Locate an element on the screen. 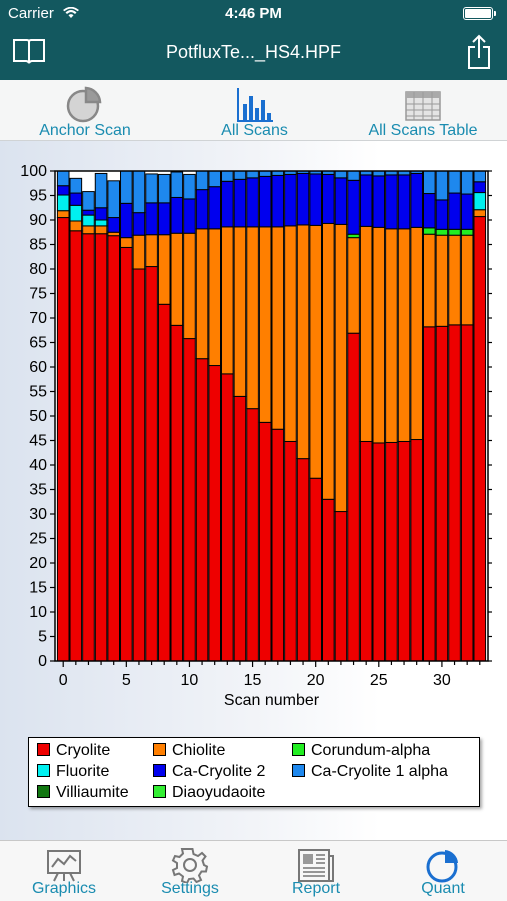  legend-item-corundum-alpha: Corundum-alpha is located at coordinates (361, 751).